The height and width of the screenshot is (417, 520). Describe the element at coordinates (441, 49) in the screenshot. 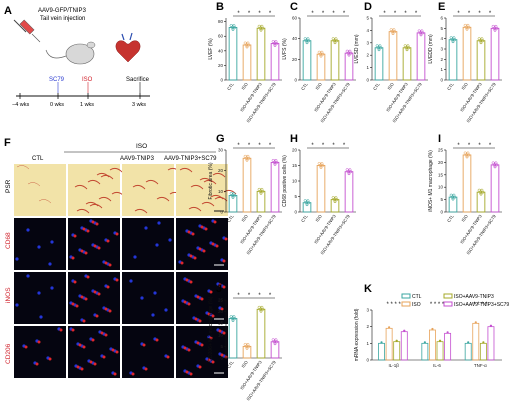

I see `y-tick-label: 3` at that location.